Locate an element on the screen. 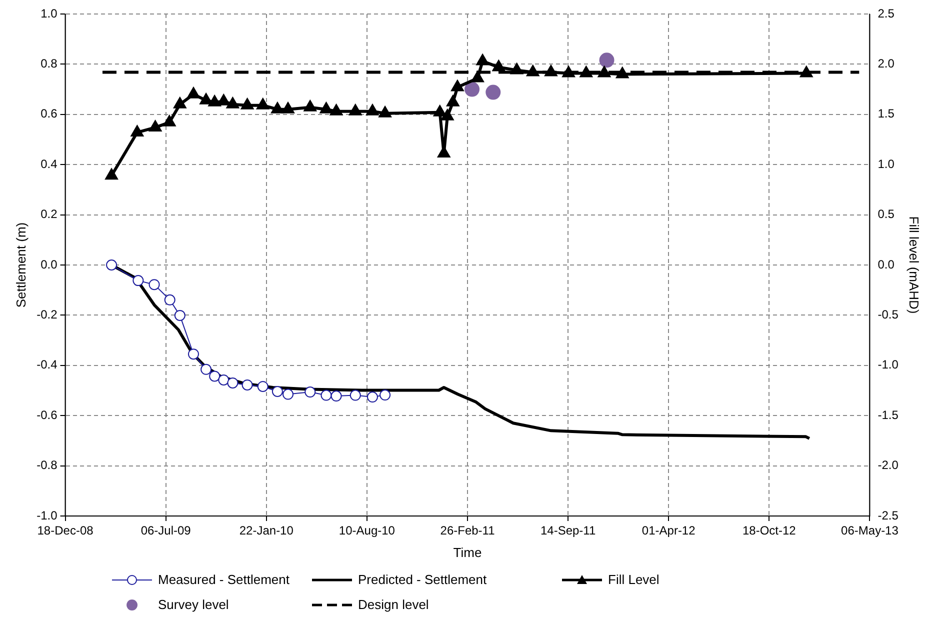  y2-tick-label: 0.5 is located at coordinates (886, 214).